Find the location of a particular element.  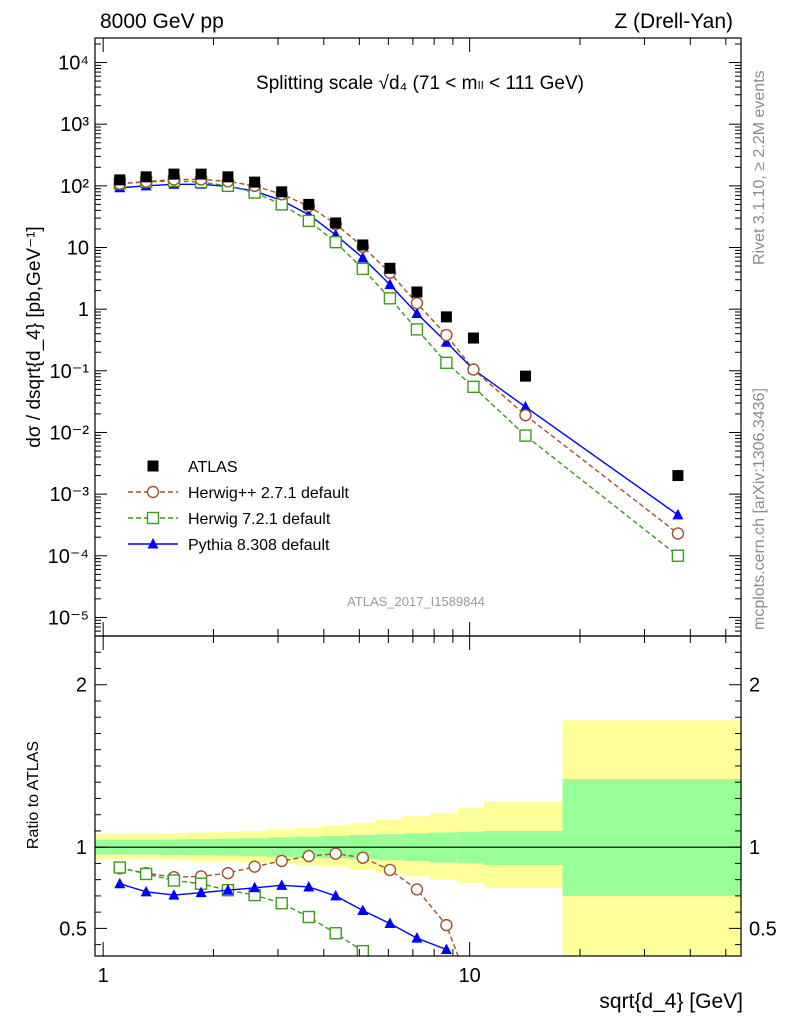

ratio-y-tick-label-right: 1 is located at coordinates (754, 848).